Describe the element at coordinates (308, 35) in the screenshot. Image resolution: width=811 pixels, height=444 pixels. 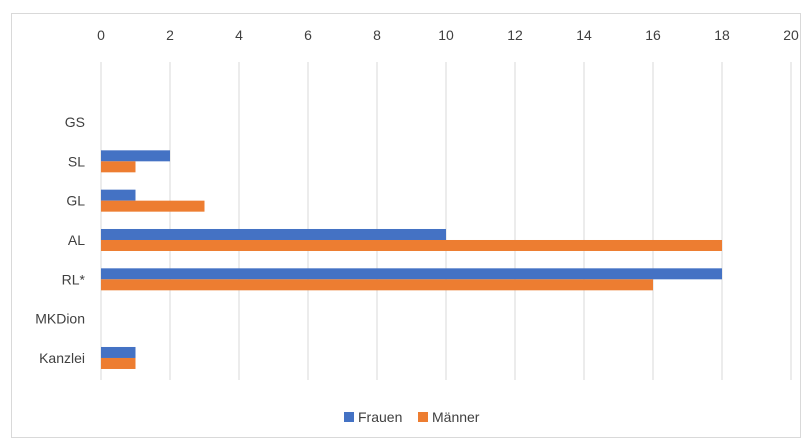
I see `x-tick-label: 6` at that location.